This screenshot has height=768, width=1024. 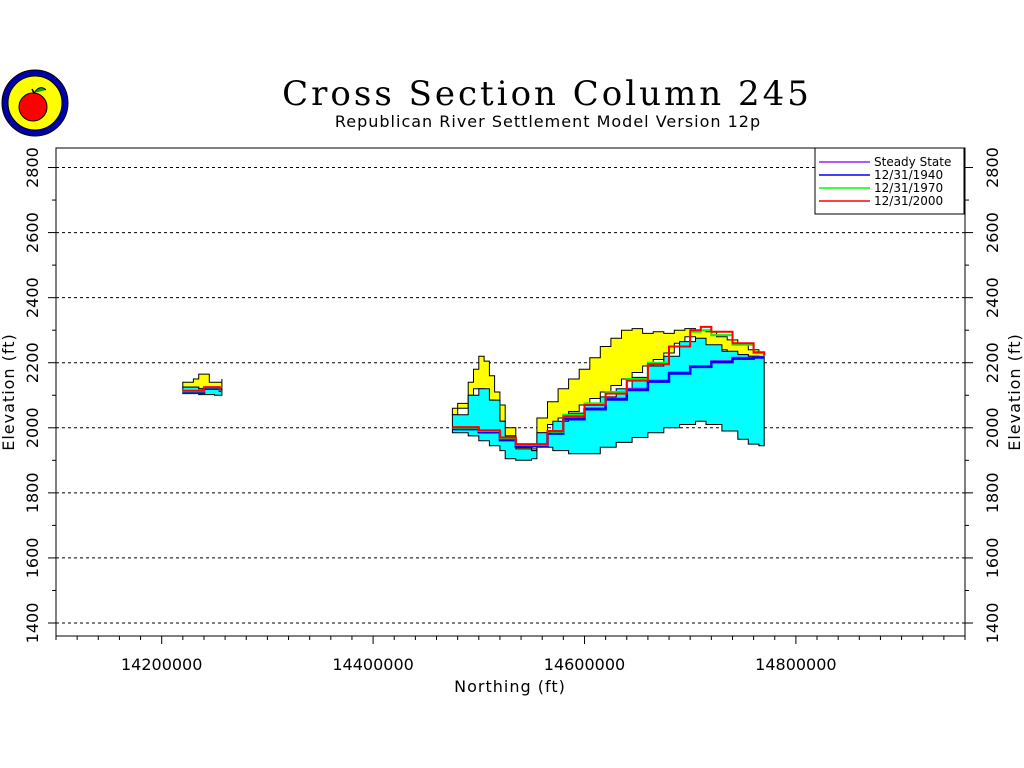 I want to click on seal-logo, so click(x=35, y=103).